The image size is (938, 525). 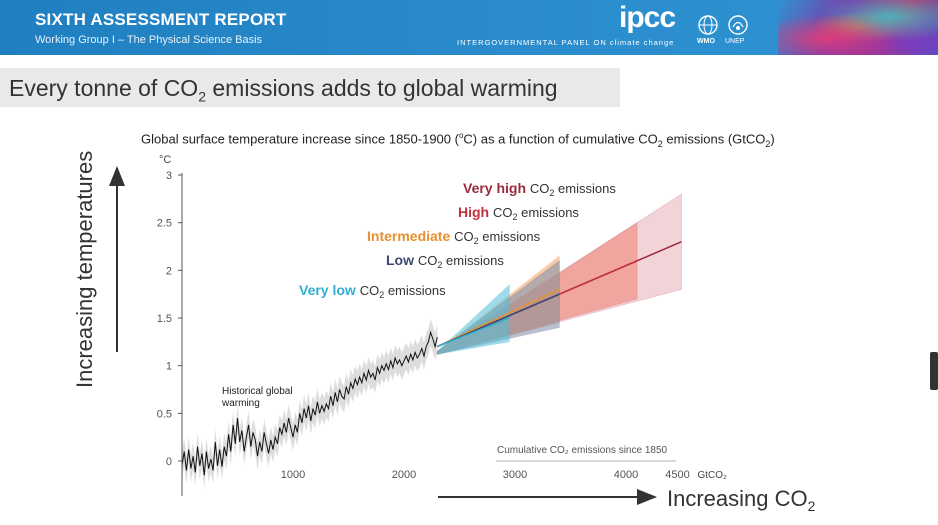 What do you see at coordinates (473, 332) in the screenshot?
I see `projection-line` at bounding box center [473, 332].